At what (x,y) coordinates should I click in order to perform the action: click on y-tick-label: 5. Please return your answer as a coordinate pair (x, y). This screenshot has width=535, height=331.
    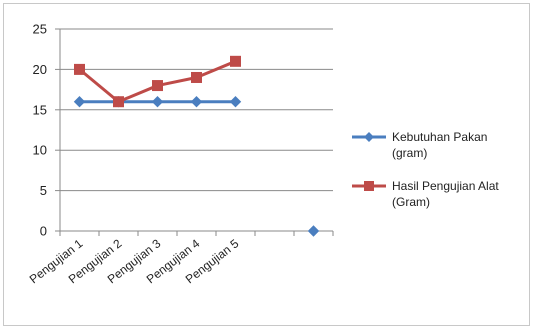
    Looking at the image, I should click on (43, 190).